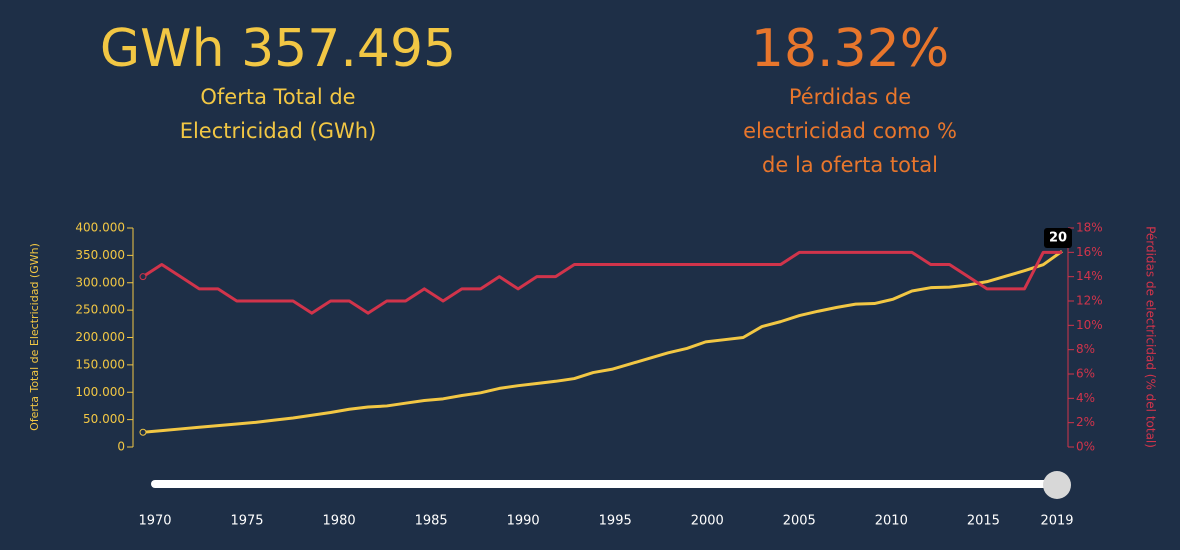 This screenshot has height=550, width=1180. Describe the element at coordinates (100, 337) in the screenshot. I see `y-tick-label: 200.000` at that location.